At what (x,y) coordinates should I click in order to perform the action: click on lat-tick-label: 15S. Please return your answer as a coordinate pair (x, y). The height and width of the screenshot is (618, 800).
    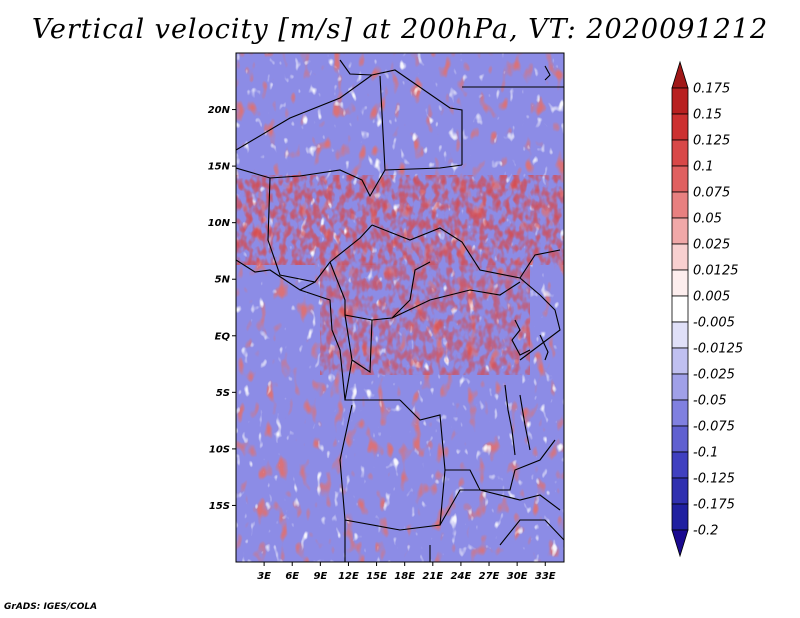
    Looking at the image, I should click on (219, 506).